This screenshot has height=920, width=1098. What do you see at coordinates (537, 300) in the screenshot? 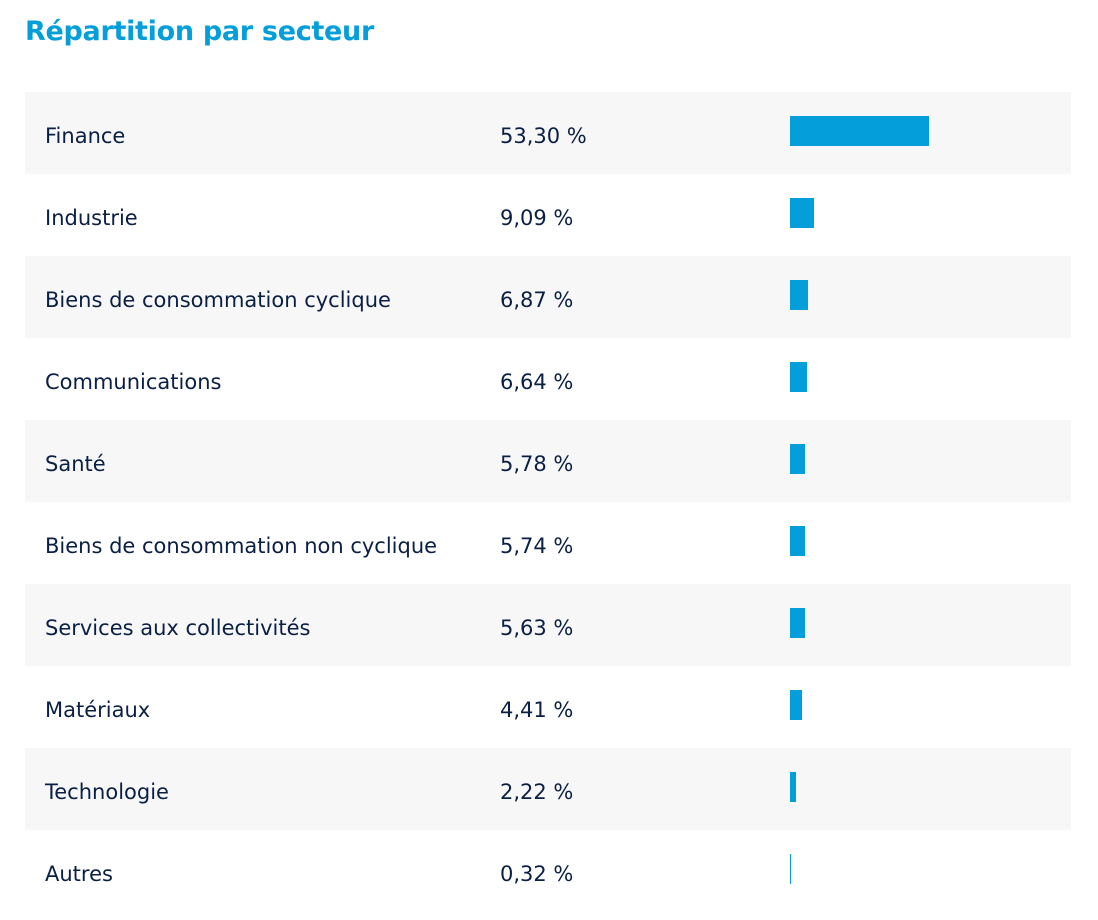
I see `sector-value-label: 6,87 %` at bounding box center [537, 300].